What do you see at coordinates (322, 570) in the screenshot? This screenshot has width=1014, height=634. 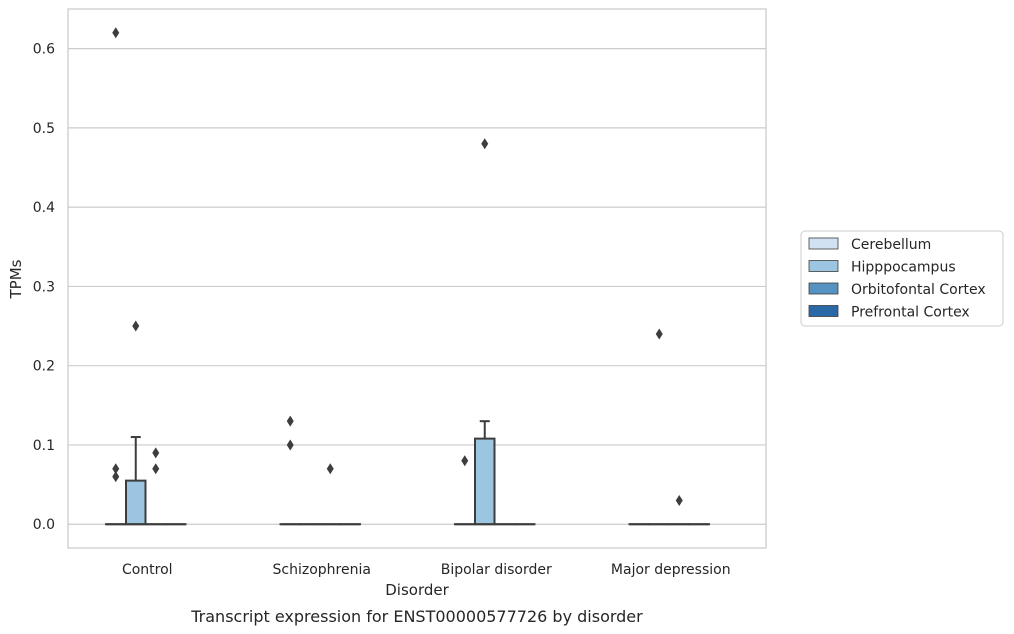 I see `x-tick-label: Schizophrenia` at bounding box center [322, 570].